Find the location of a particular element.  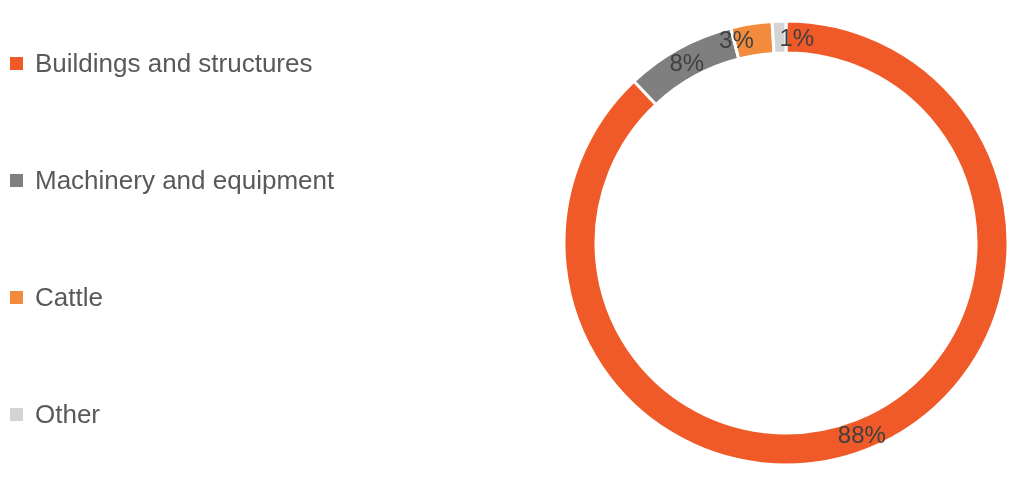

legend-label: Machinery and equipment is located at coordinates (185, 180).